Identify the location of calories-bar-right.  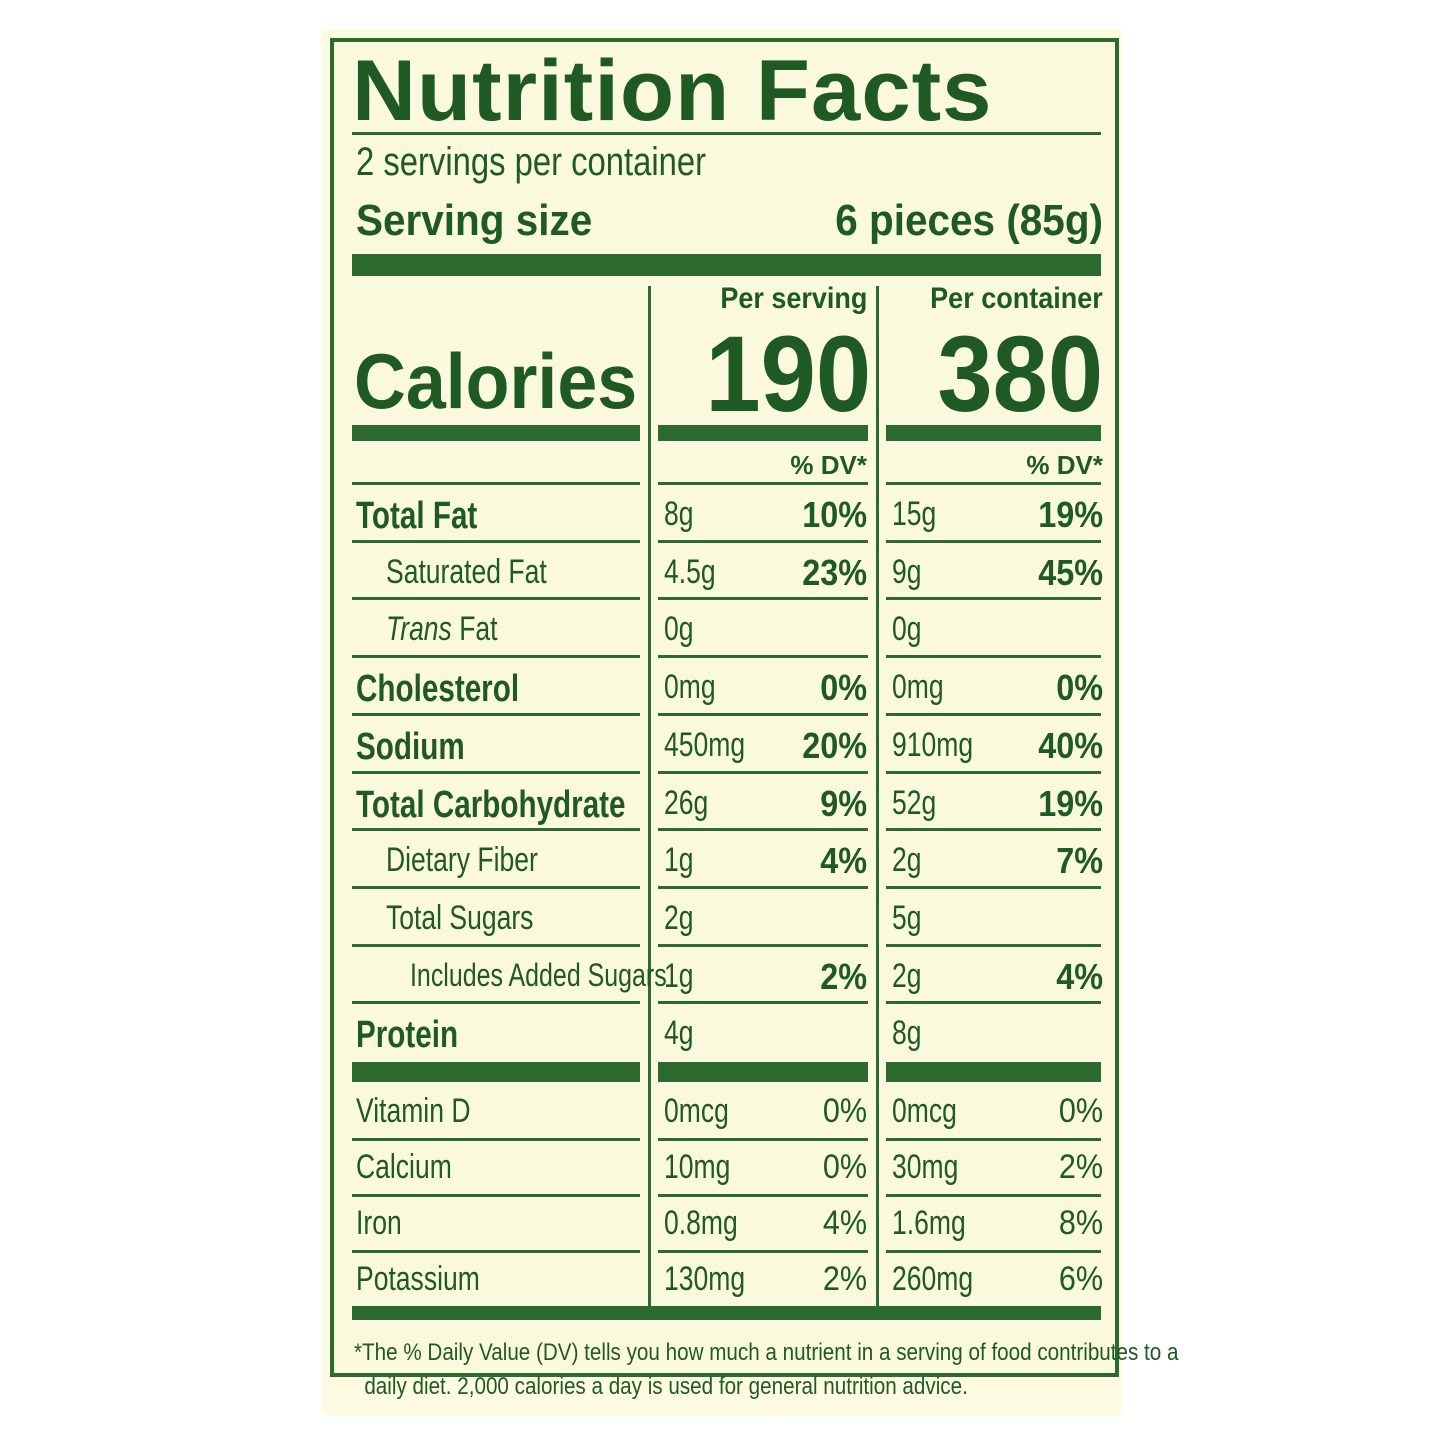
(993, 433).